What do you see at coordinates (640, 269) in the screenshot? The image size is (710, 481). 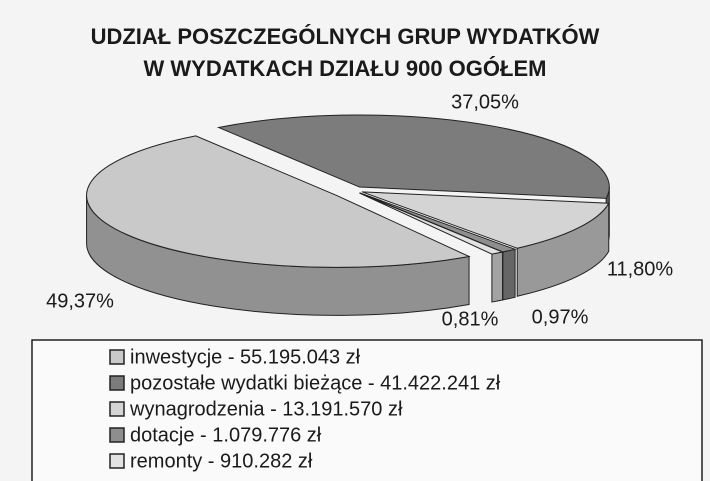 I see `data-label: 11,80%` at bounding box center [640, 269].